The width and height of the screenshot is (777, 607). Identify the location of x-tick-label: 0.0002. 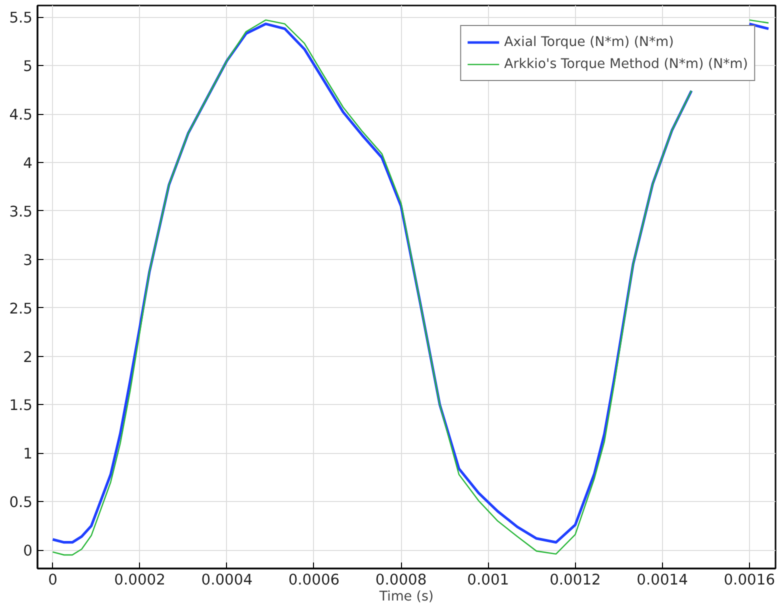
(140, 580).